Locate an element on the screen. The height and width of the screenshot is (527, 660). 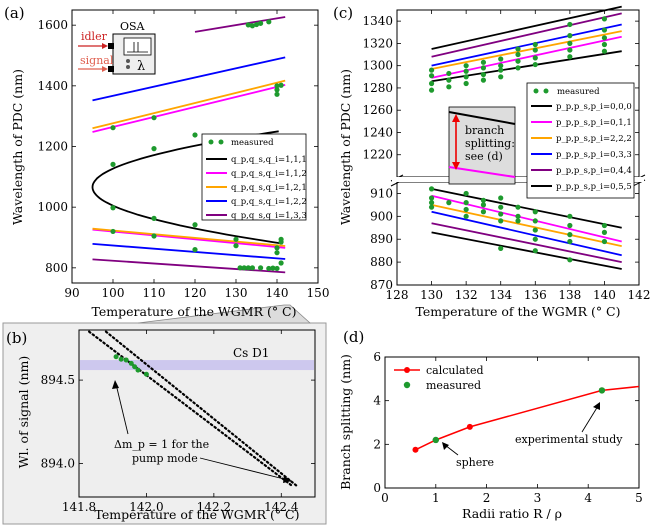
y-tick-label: 894.5 is located at coordinates (58, 380).